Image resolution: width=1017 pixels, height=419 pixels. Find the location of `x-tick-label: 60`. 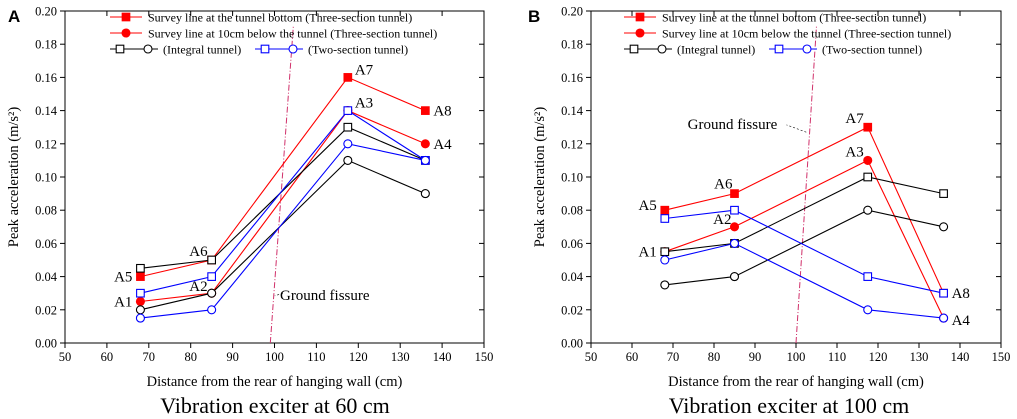

x-tick-label: 60 is located at coordinates (632, 357).